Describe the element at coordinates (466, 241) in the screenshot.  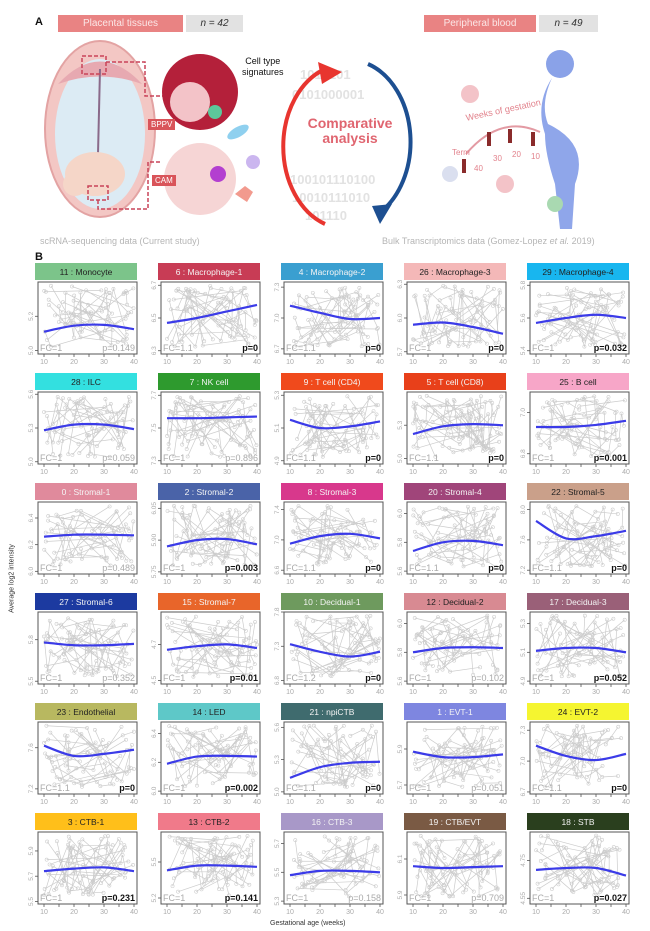
I see `caption-text: Bulk Transcriptomics data (Gomez-Lopez` at that location.